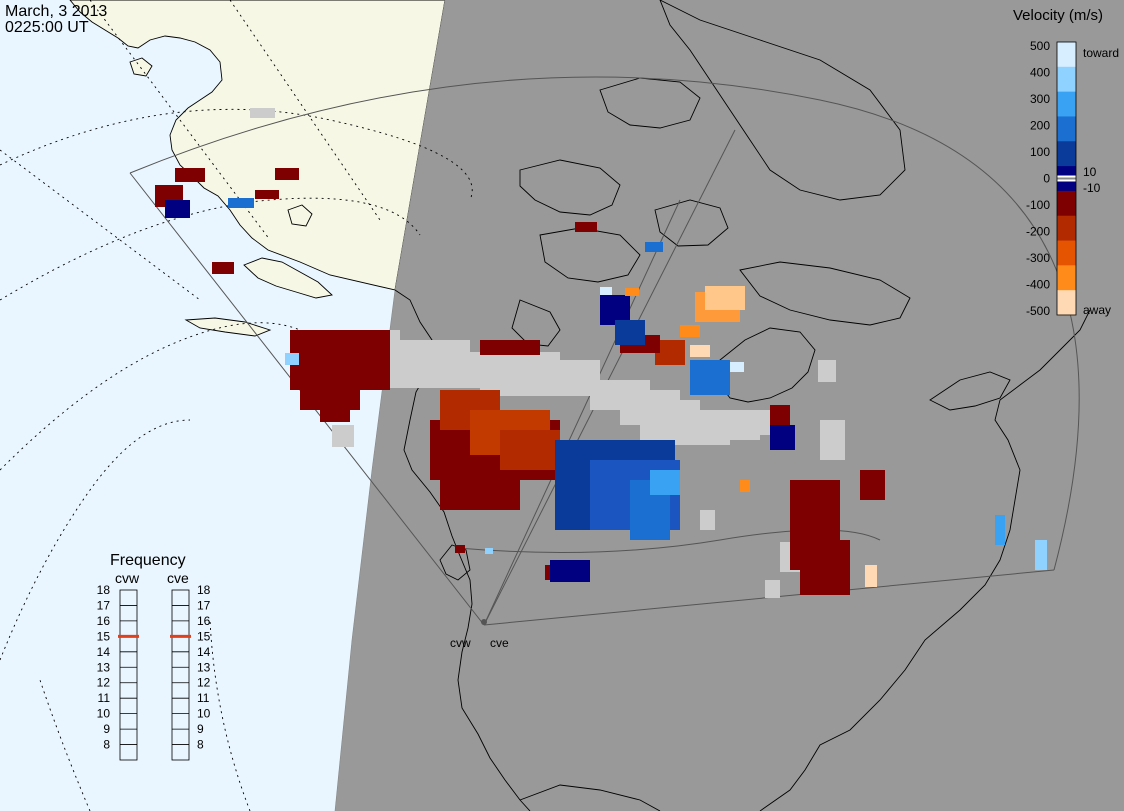  What do you see at coordinates (180, 636) in the screenshot?
I see `frequency-marker-cve` at bounding box center [180, 636].